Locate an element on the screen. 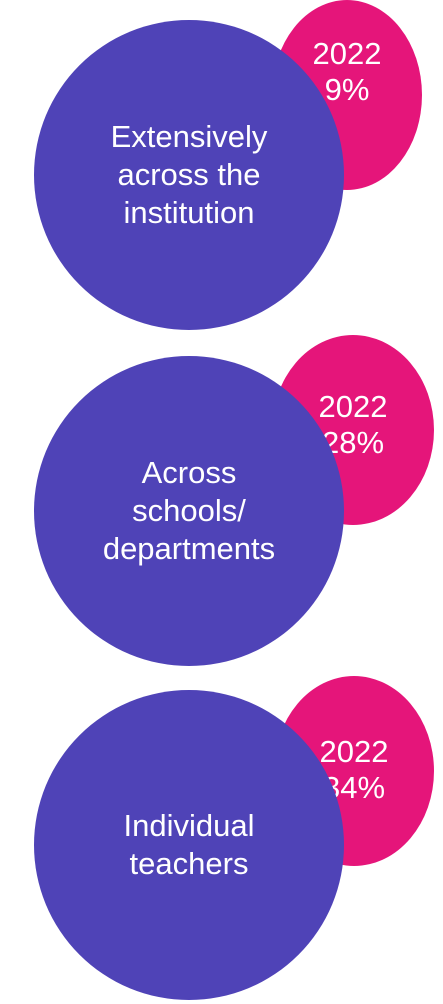 The image size is (443, 1004). category-label: Individual teachers is located at coordinates (189, 844).